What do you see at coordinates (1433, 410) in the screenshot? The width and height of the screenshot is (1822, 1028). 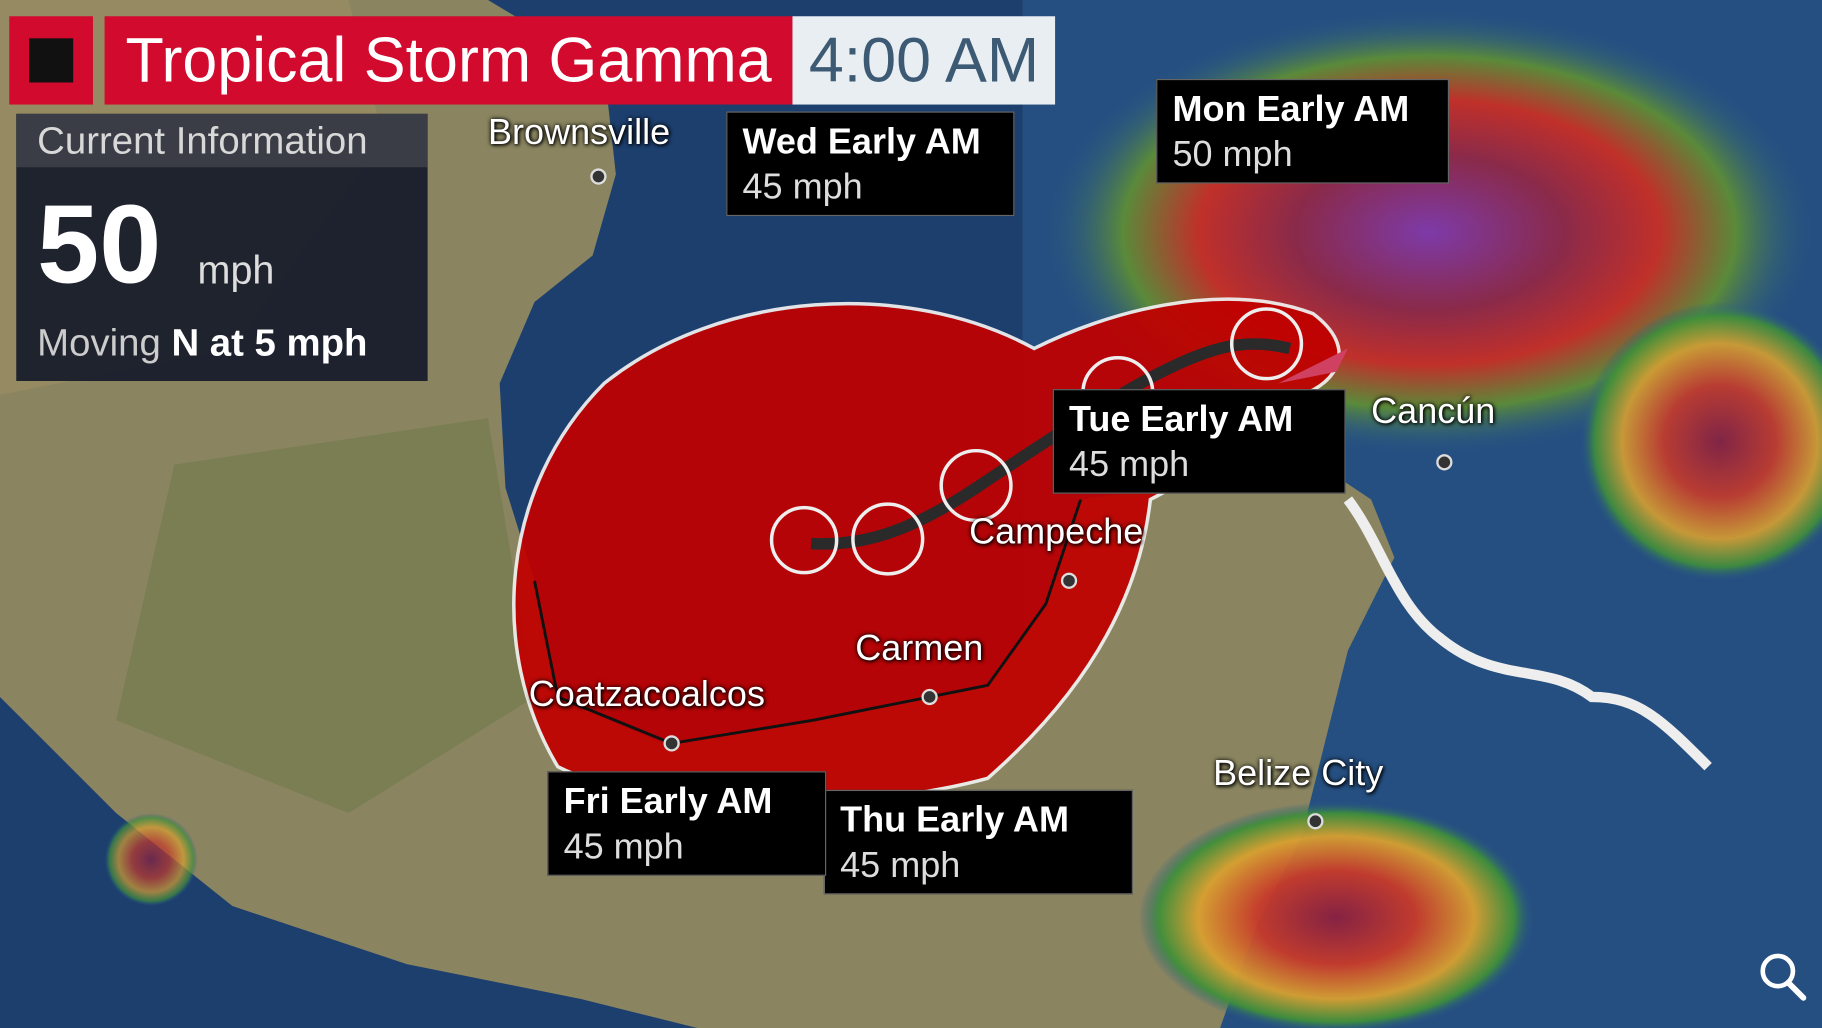 I see `city-label: Cancún` at bounding box center [1433, 410].